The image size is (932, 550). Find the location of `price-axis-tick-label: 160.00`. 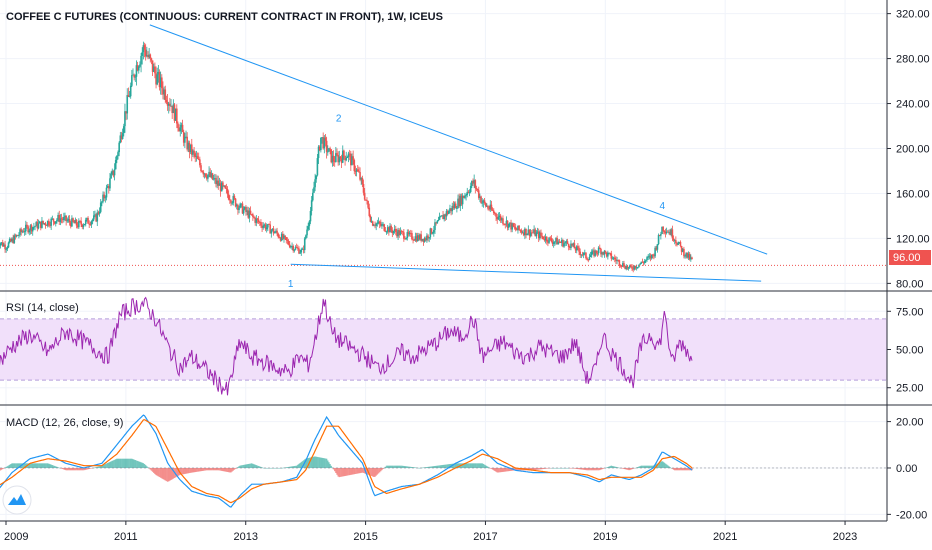

price-axis-tick-label: 160.00 is located at coordinates (913, 194).